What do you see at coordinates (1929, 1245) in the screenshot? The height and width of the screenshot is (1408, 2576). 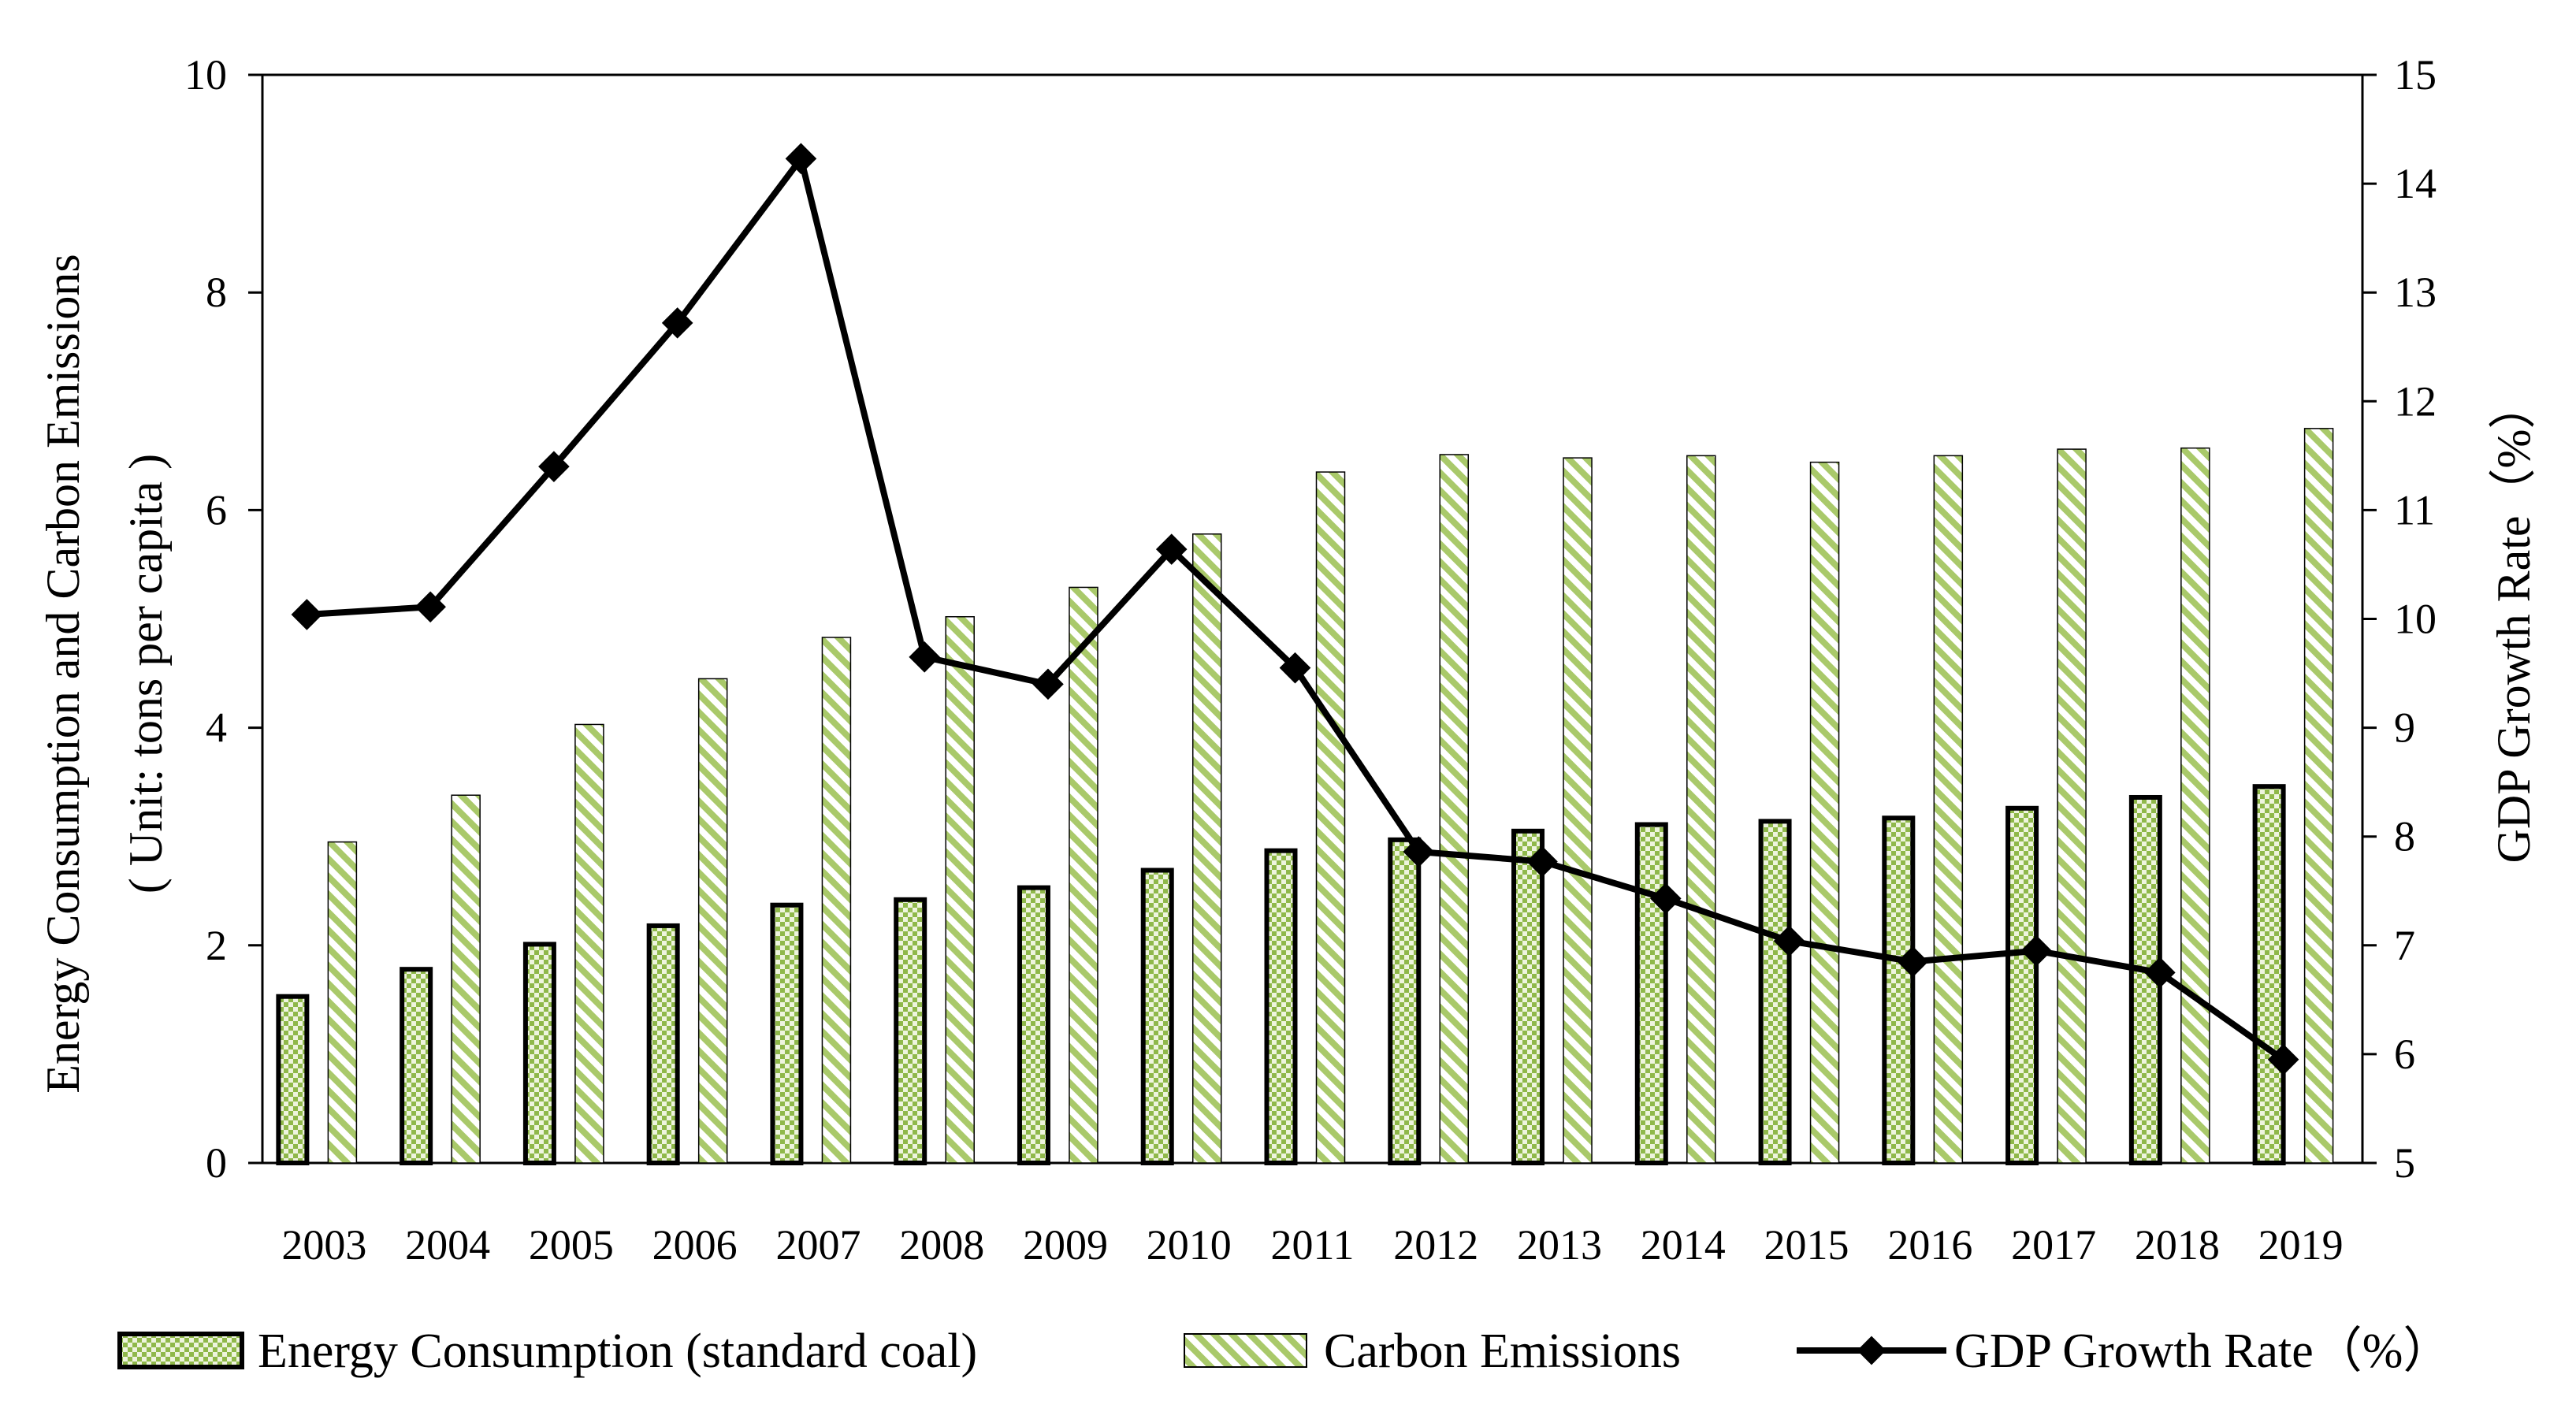 I see `x-tick-label: 2016` at bounding box center [1929, 1245].